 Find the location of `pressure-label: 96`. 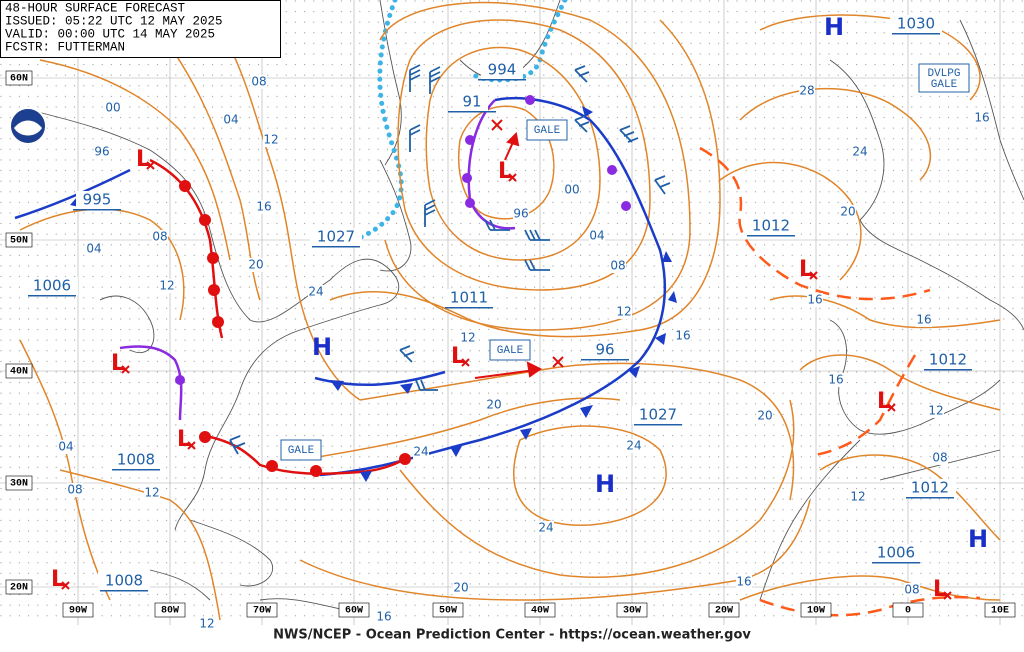

pressure-label: 96 is located at coordinates (604, 350).